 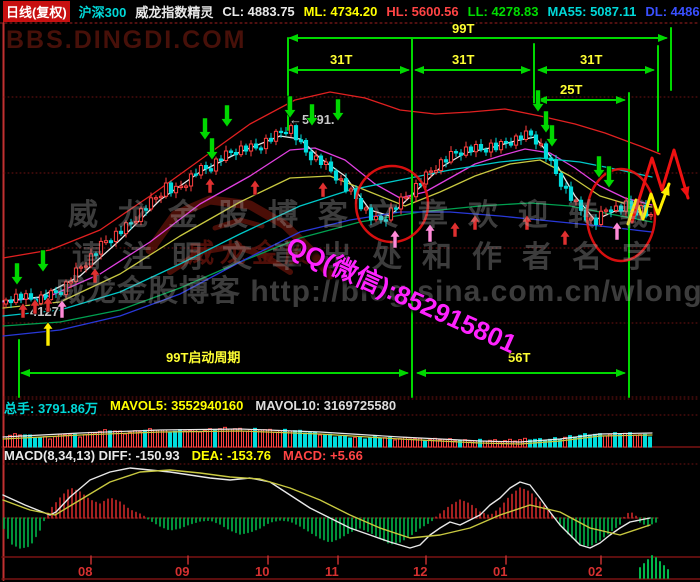 I want to click on title-field: HL: 5600.56, so click(x=422, y=11).